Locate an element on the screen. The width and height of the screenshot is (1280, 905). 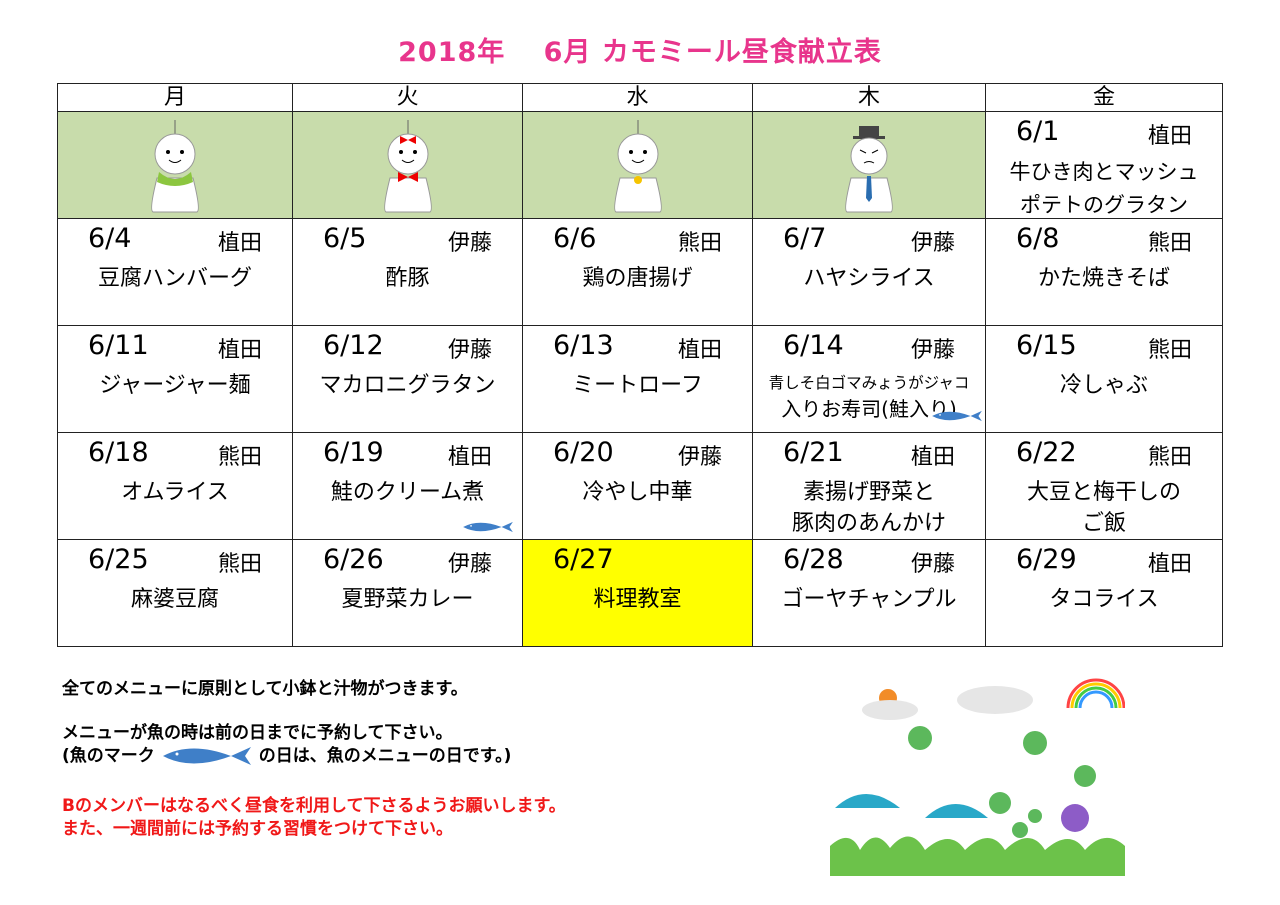
day-dish: 酢豚 is located at coordinates (407, 278).